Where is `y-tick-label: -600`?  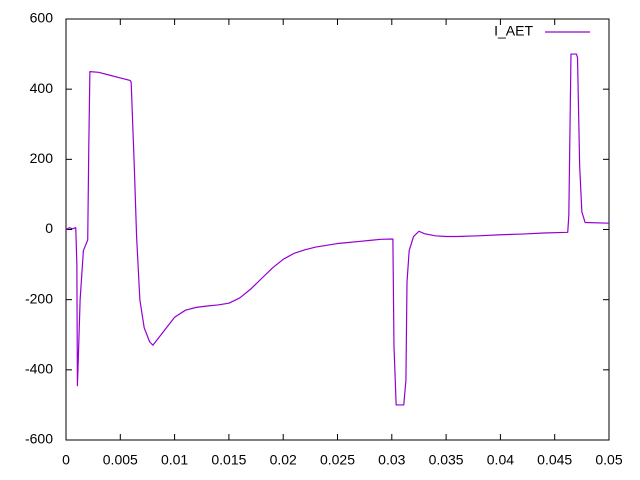 y-tick-label: -600 is located at coordinates (39, 439).